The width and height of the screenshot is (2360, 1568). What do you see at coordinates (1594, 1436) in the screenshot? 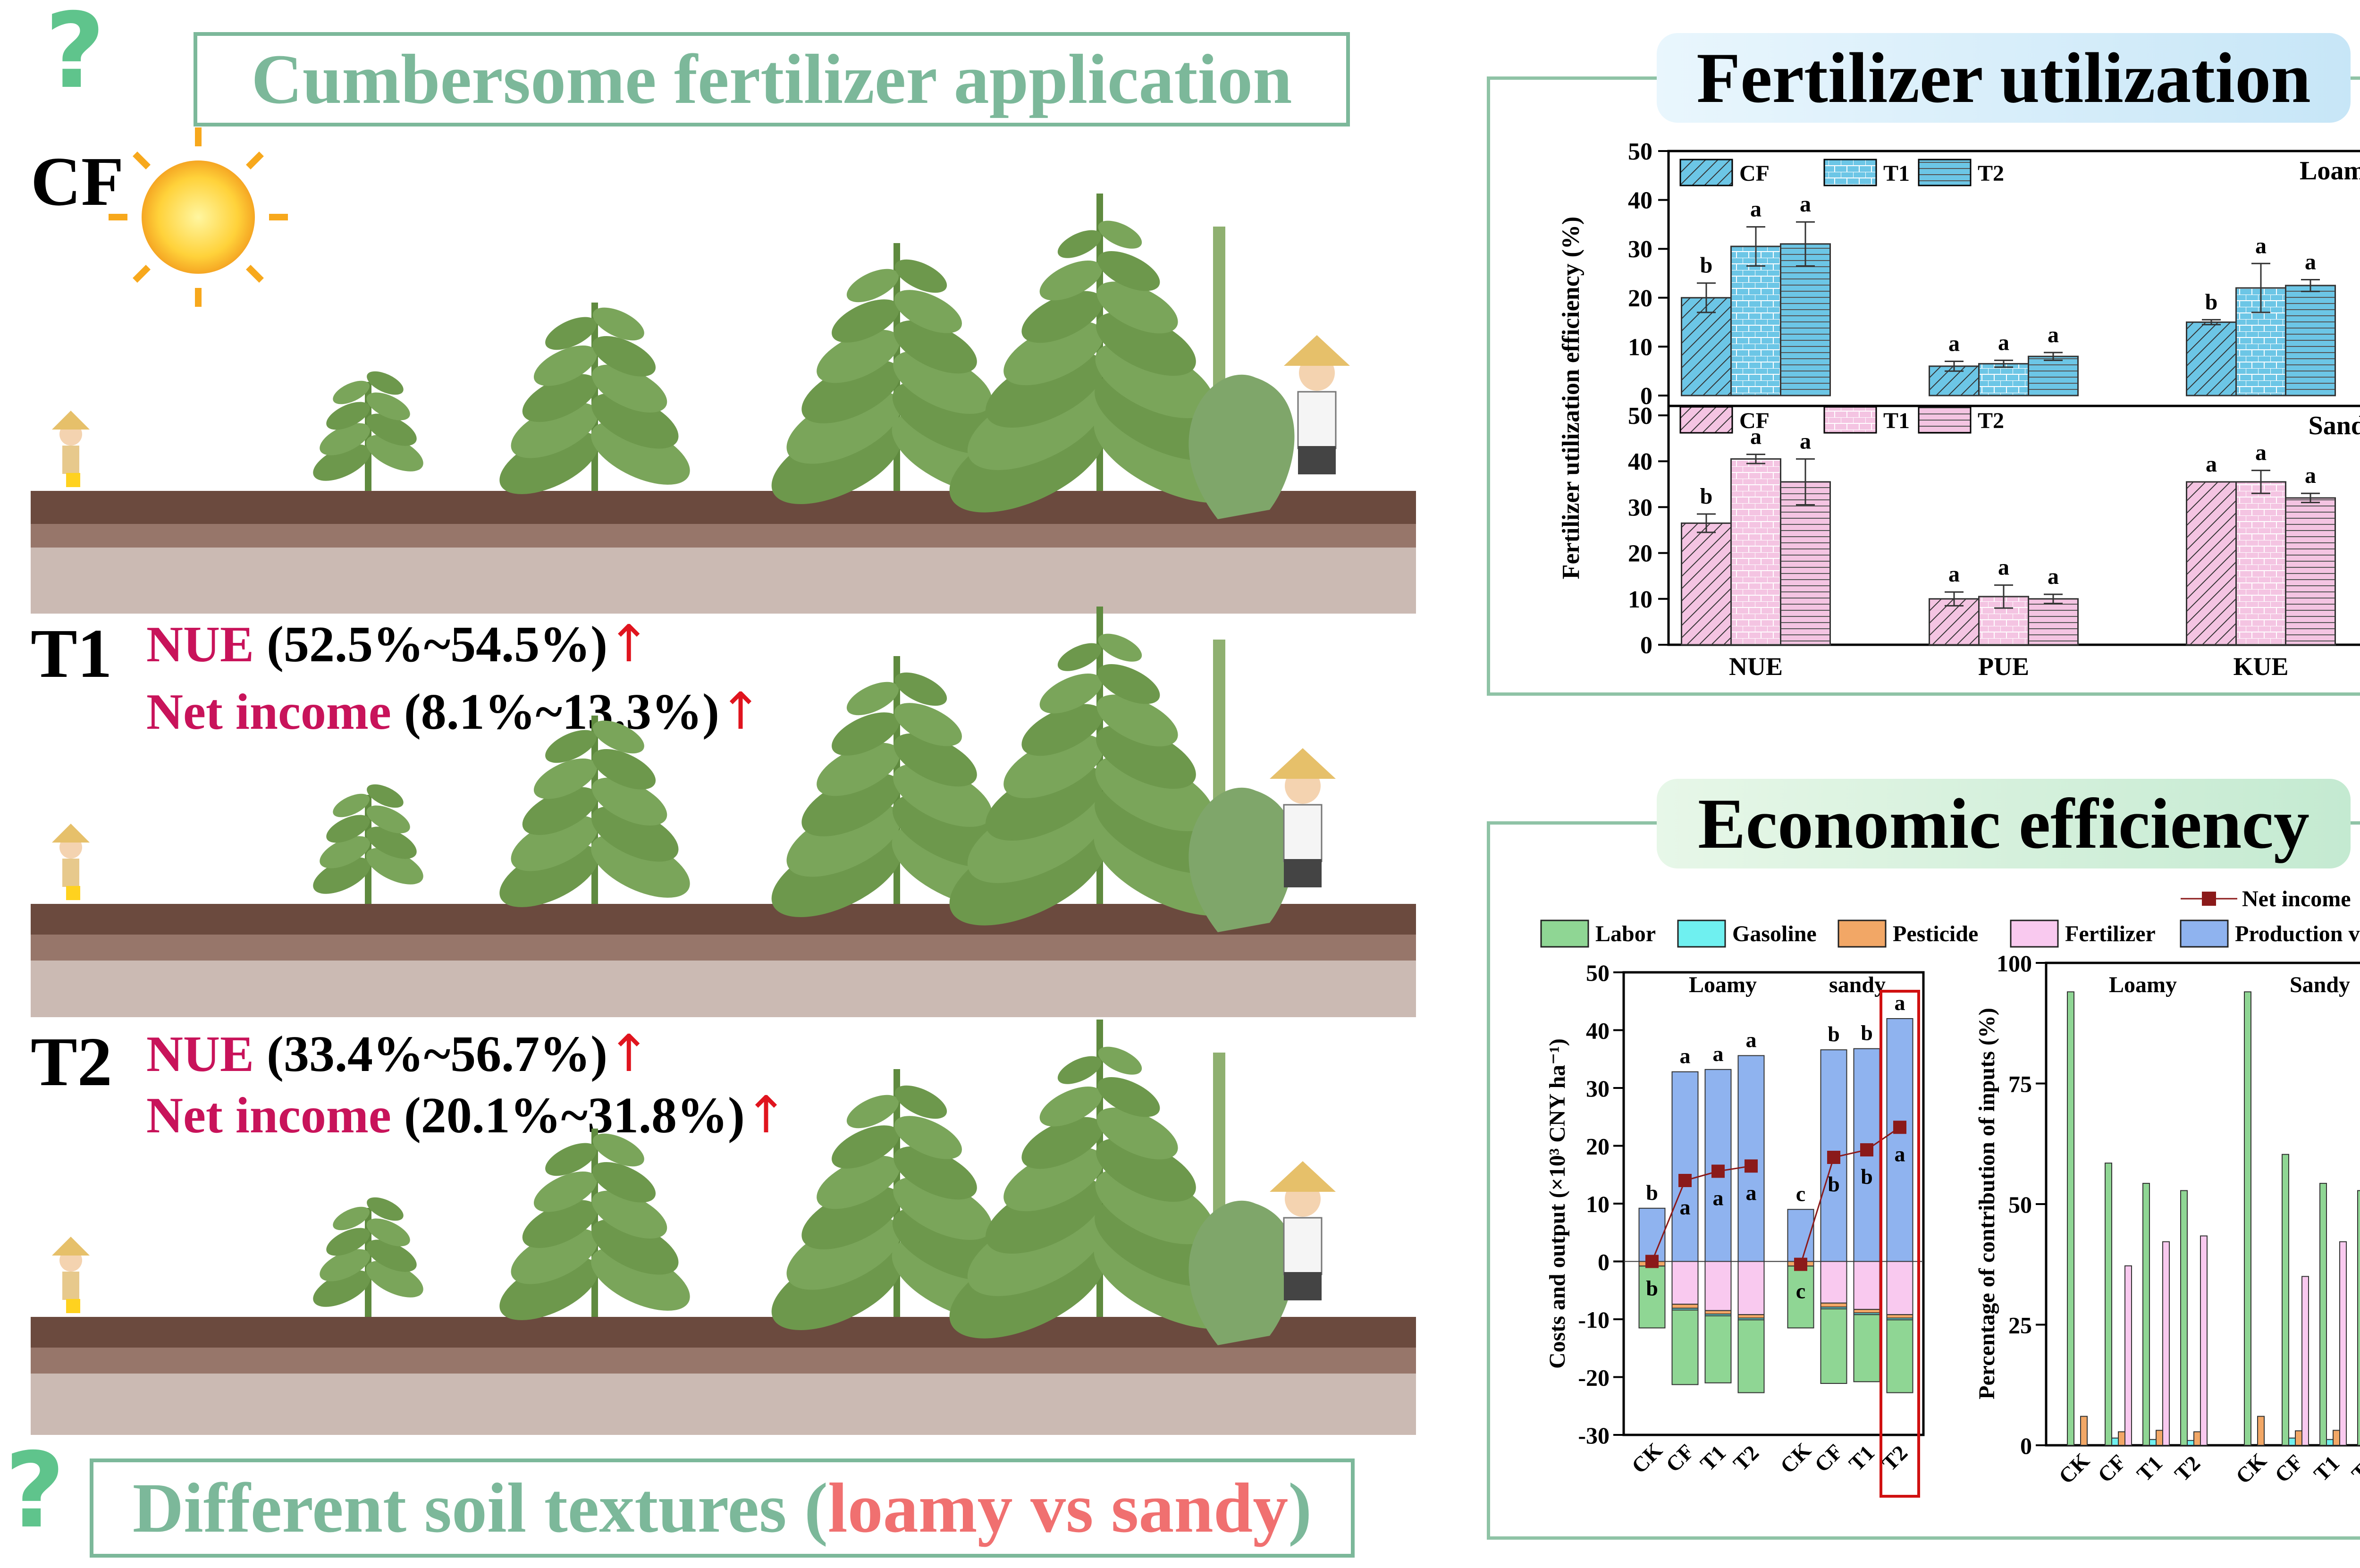
I see `y-tick-label: -30` at bounding box center [1594, 1436].